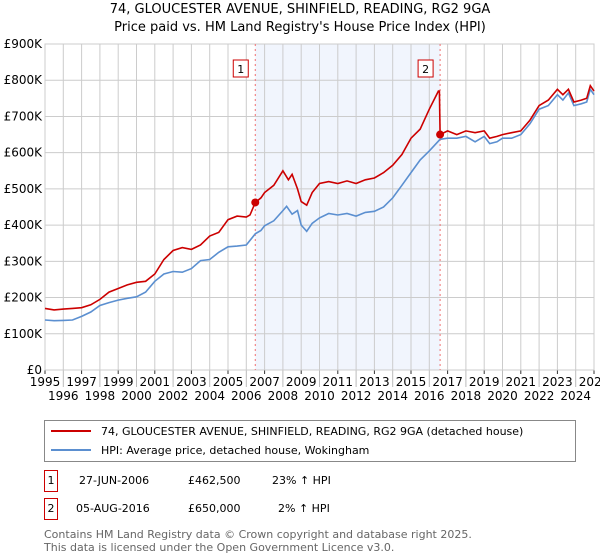 The image size is (600, 560). What do you see at coordinates (214, 508) in the screenshot?
I see `sale-price: £650,000` at bounding box center [214, 508].